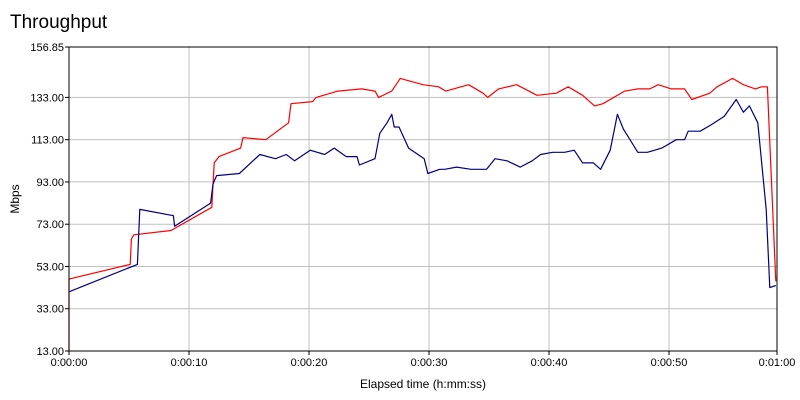 Image resolution: width=800 pixels, height=400 pixels. Describe the element at coordinates (549, 363) in the screenshot. I see `x-tick-label: 0:00:40` at that location.